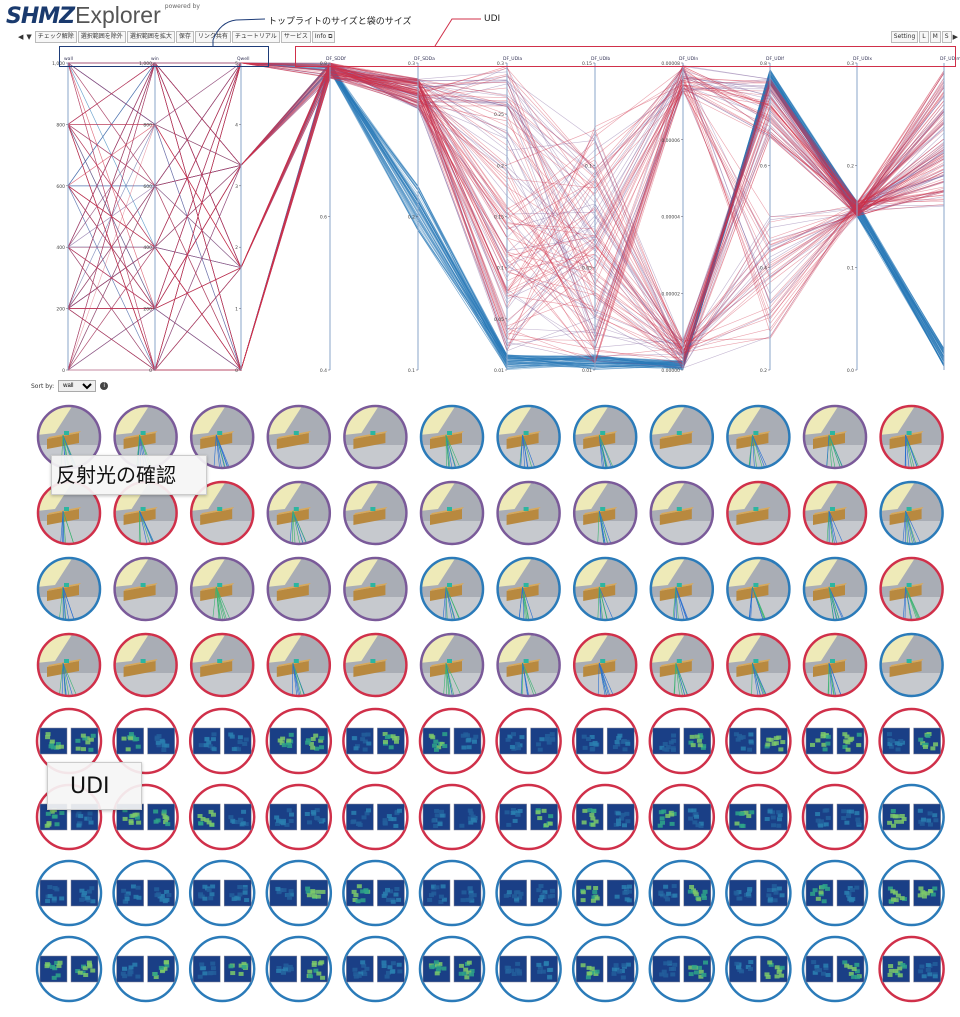 The width and height of the screenshot is (960, 1017). I want to click on nav-left-icon: ◀, so click(21, 37).